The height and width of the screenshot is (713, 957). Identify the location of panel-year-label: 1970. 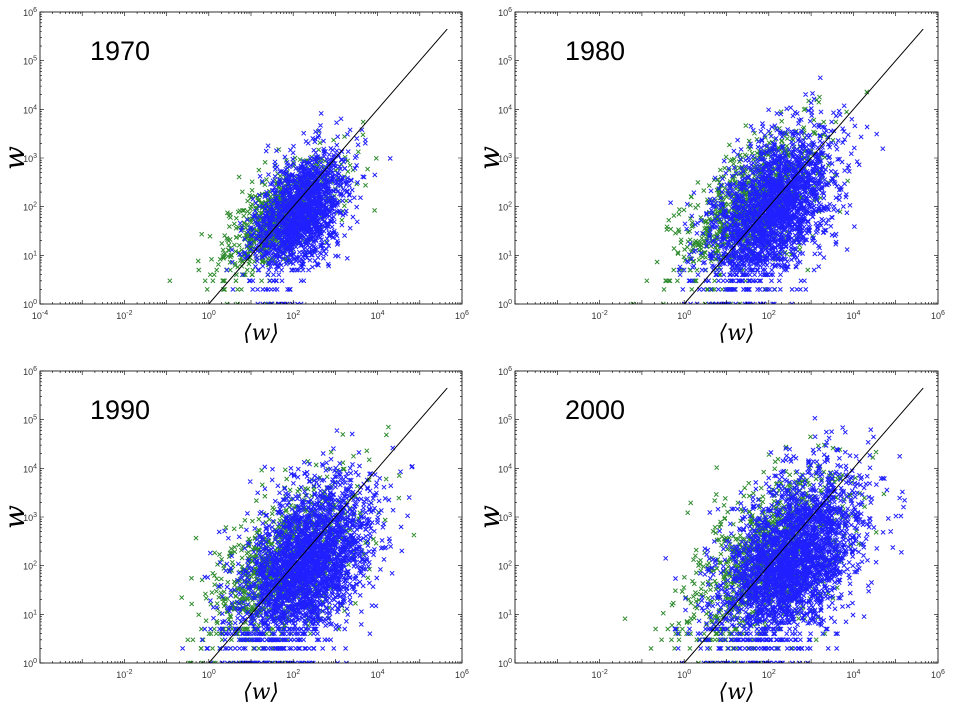
(120, 51).